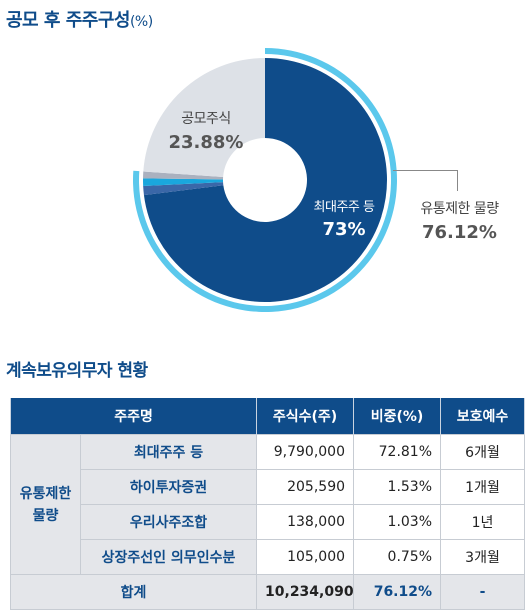  Describe the element at coordinates (45, 515) in the screenshot. I see `group-label-line2: 물량` at that location.